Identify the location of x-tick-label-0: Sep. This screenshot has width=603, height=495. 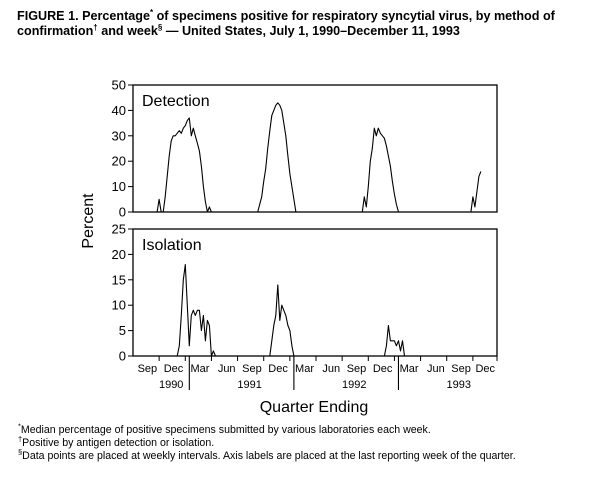
(148, 369).